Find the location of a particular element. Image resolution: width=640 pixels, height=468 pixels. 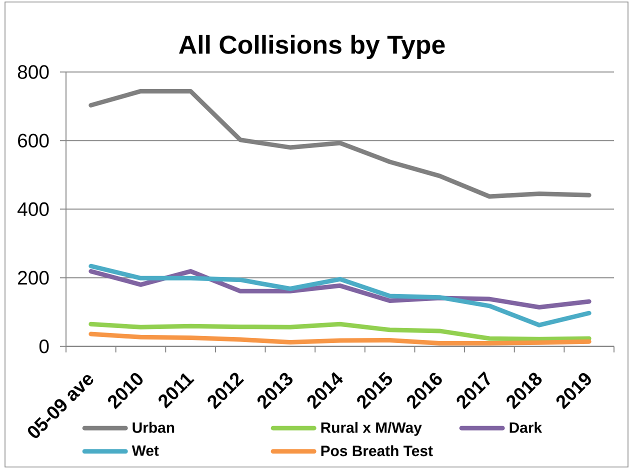

y-tick-label: 0 is located at coordinates (44, 347).